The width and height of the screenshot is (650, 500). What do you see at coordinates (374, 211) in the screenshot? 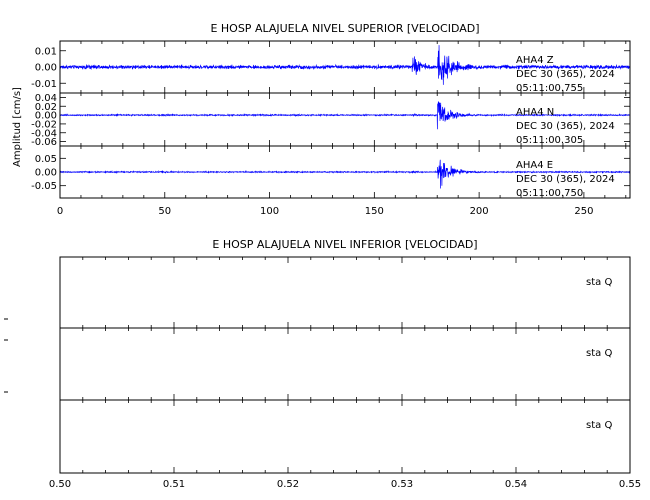
I see `x-tick-label: 150` at bounding box center [374, 211].